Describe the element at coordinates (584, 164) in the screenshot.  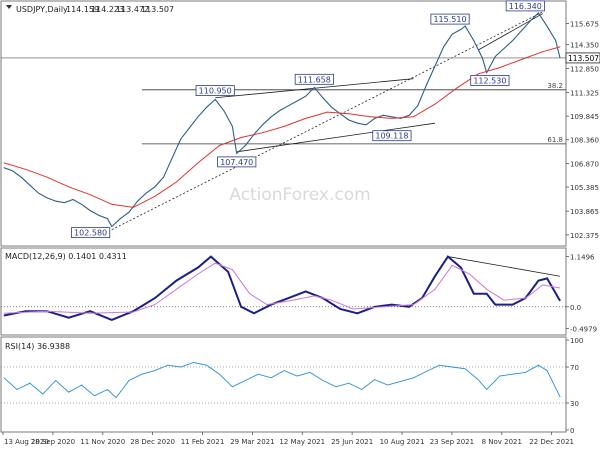
I see `price-tick-label: 106.870` at that location.